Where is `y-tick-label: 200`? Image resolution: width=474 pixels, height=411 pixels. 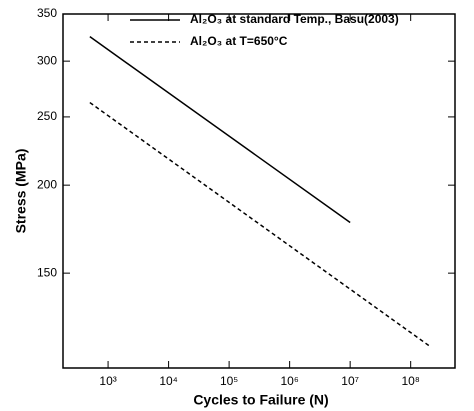 y-tick-label: 200 is located at coordinates (47, 184).